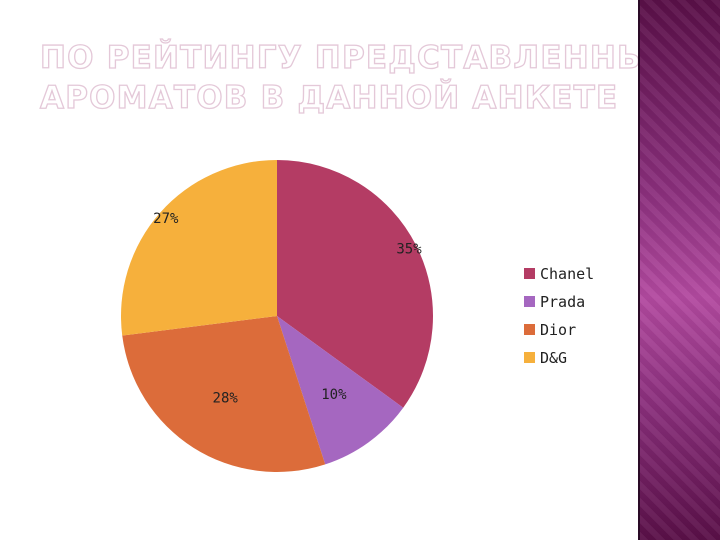  Describe the element at coordinates (529, 273) in the screenshot. I see `legend-swatch-chanel` at that location.